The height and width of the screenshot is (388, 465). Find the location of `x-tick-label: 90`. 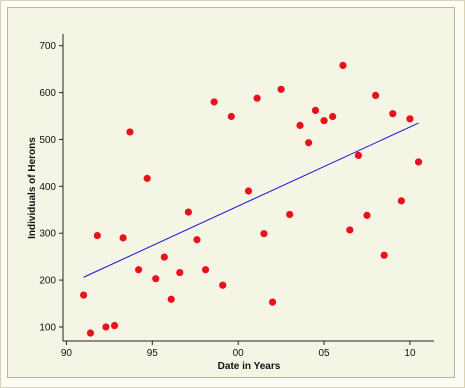

x-tick-label: 90 is located at coordinates (67, 353).